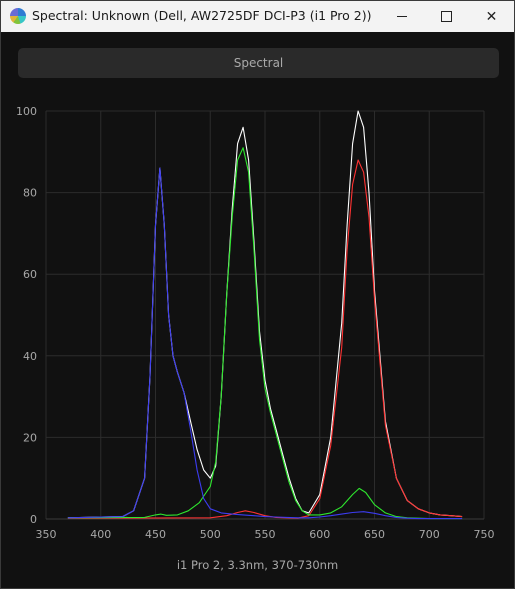 This screenshot has height=589, width=515. What do you see at coordinates (30, 193) in the screenshot?
I see `y-tick-label: 80` at bounding box center [30, 193].